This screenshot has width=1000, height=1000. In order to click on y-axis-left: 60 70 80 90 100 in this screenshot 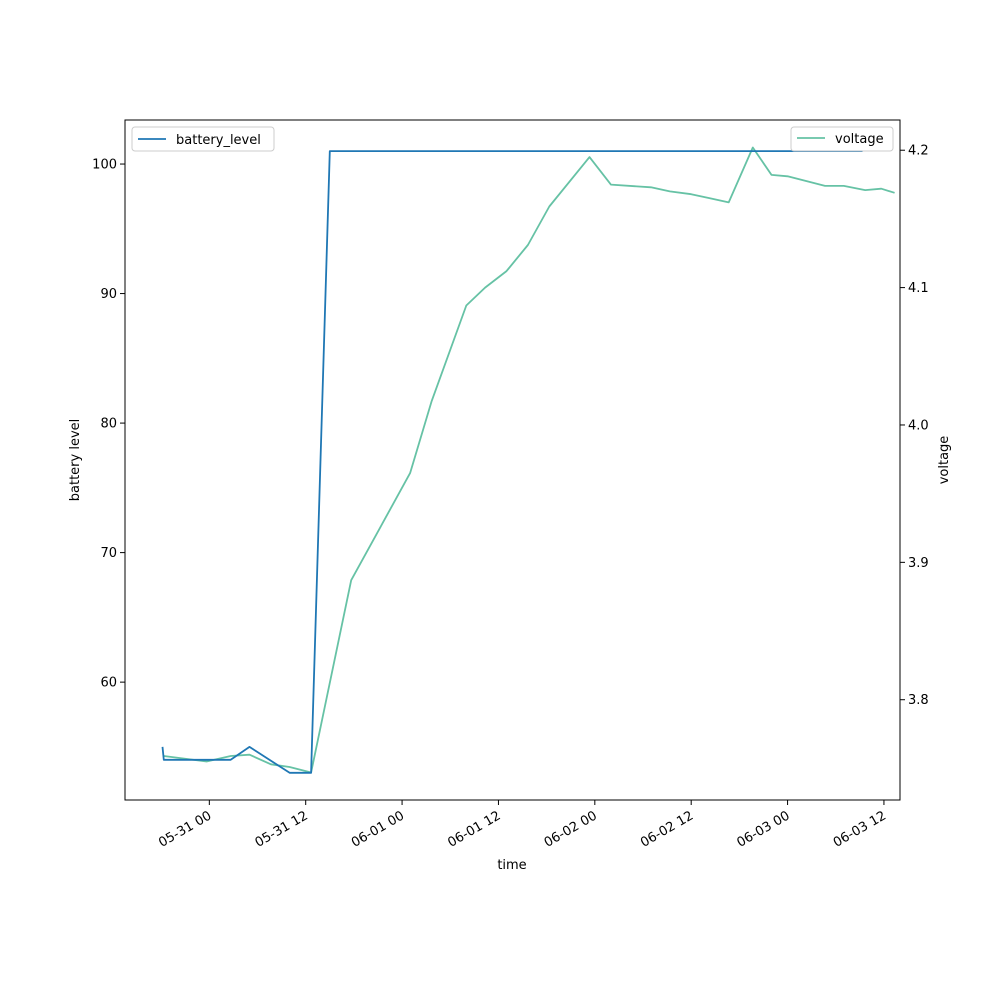, I will do `click(108, 424)`.